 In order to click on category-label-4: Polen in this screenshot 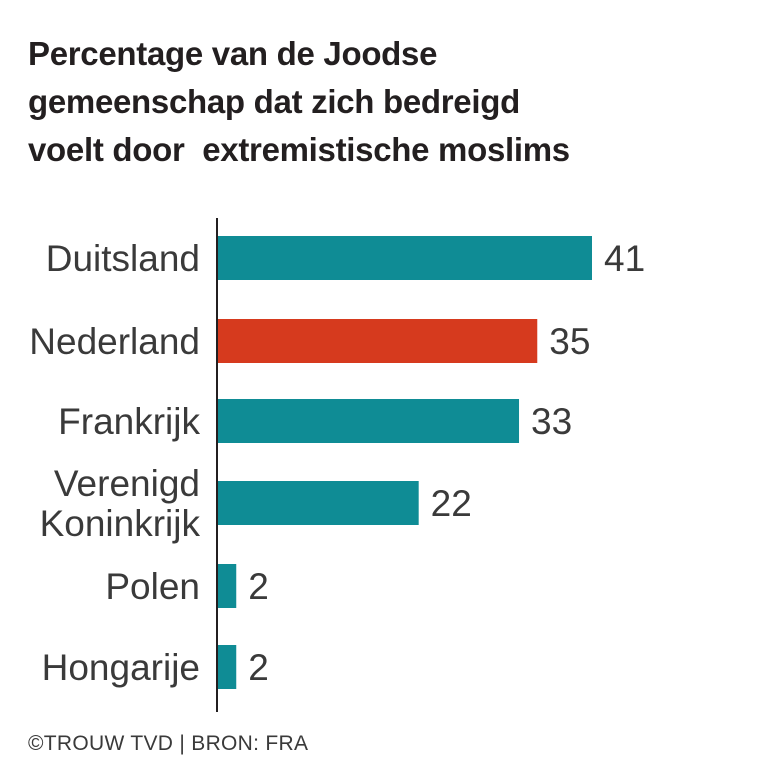, I will do `click(152, 586)`.